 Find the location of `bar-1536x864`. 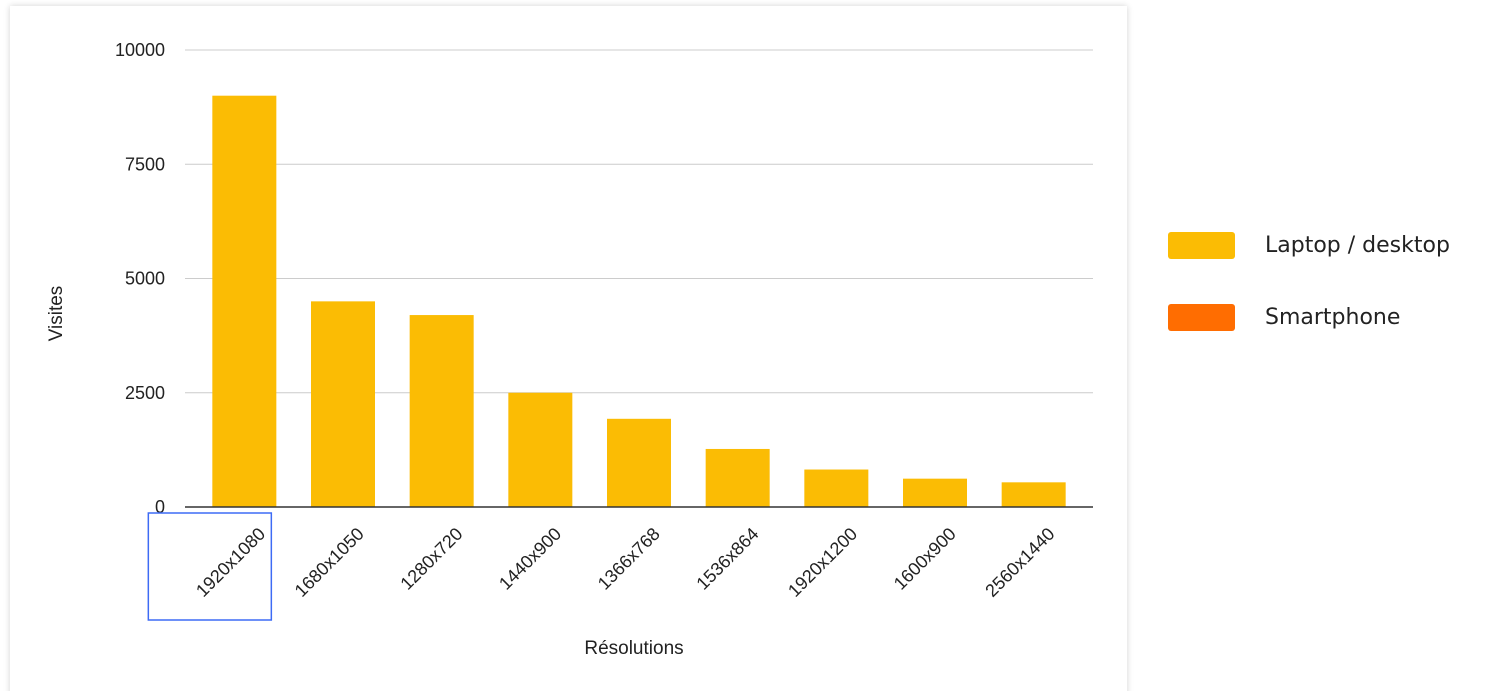

bar-1536x864 is located at coordinates (737, 477).